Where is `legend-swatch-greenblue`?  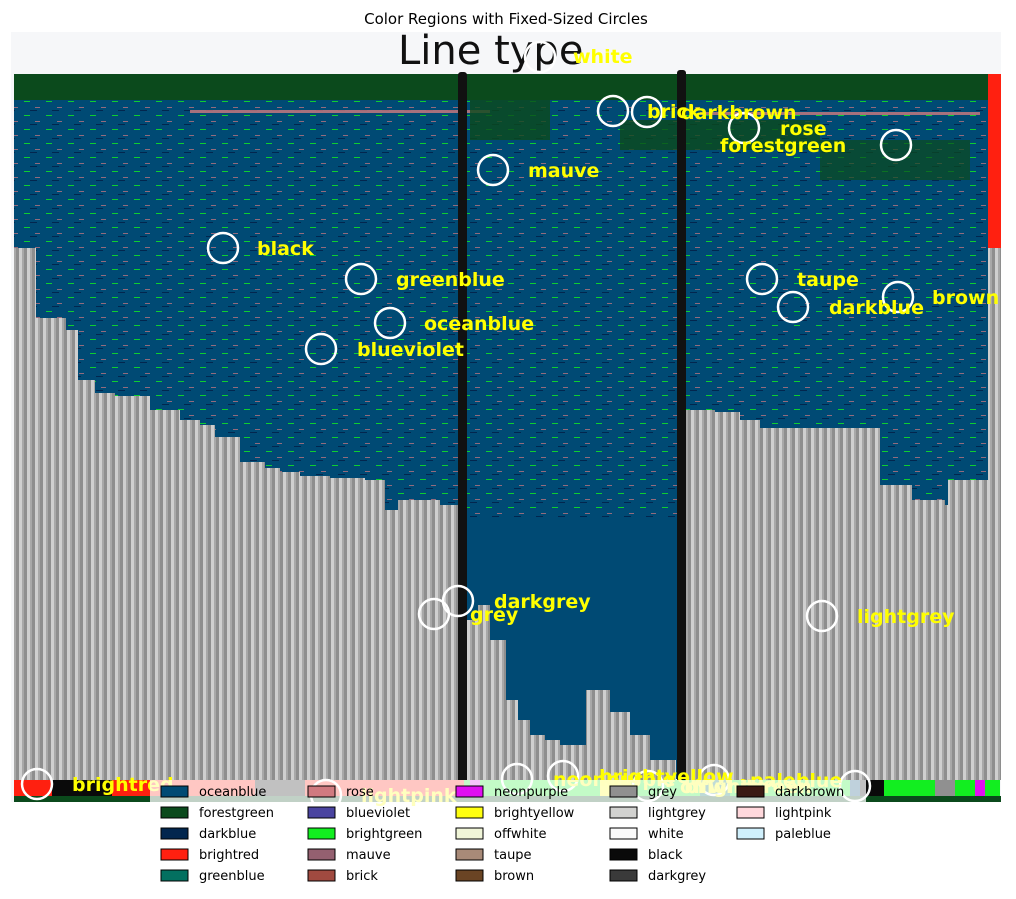
legend-swatch-greenblue is located at coordinates (174, 875).